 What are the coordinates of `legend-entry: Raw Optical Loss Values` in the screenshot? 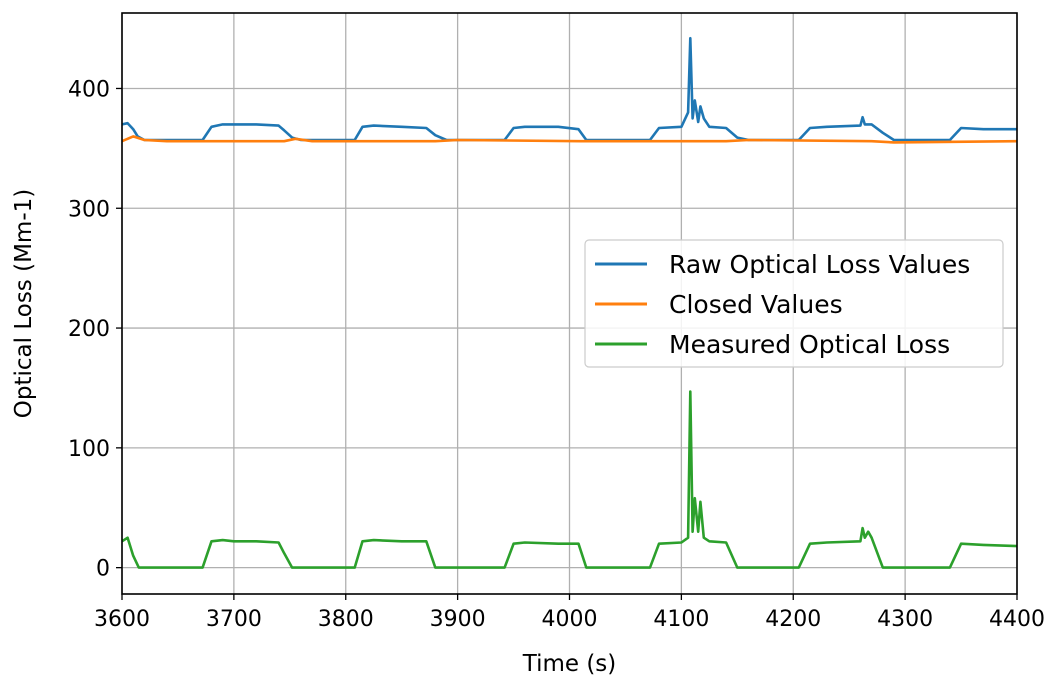 It's located at (782, 264).